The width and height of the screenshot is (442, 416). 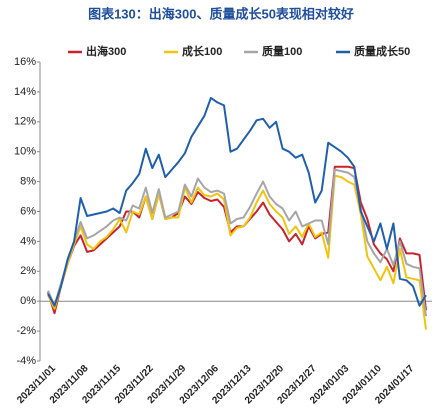 What do you see at coordinates (28, 241) in the screenshot?
I see `y-tick-label: 4%` at bounding box center [28, 241].